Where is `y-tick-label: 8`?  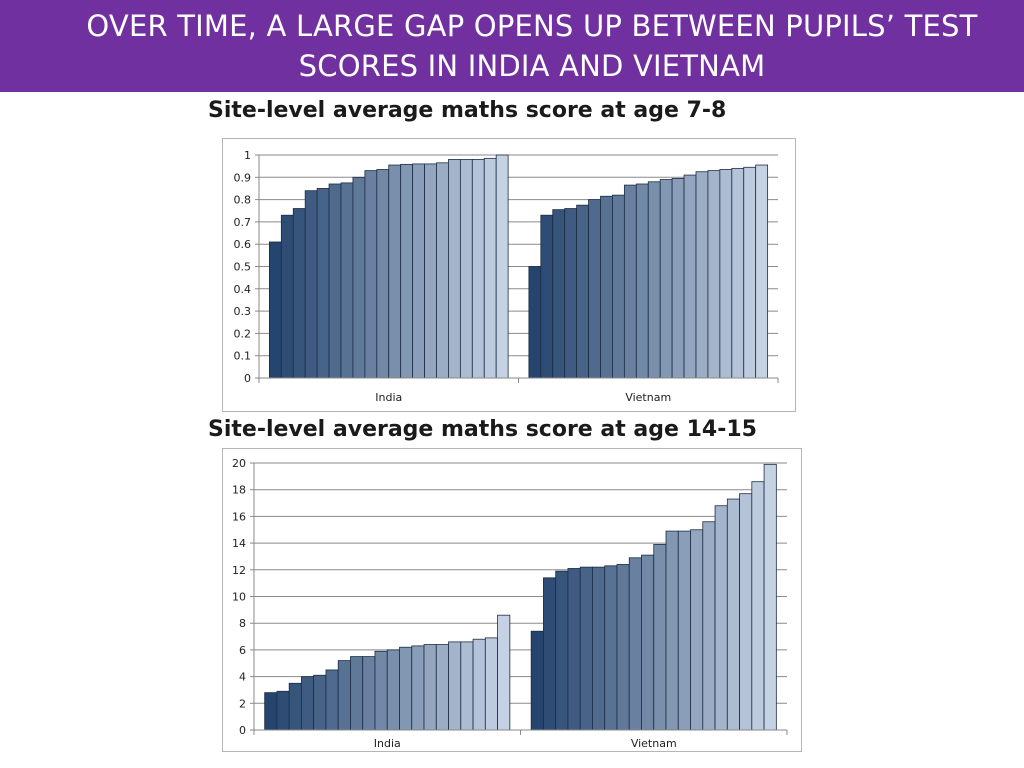 y-tick-label: 8 is located at coordinates (242, 623).